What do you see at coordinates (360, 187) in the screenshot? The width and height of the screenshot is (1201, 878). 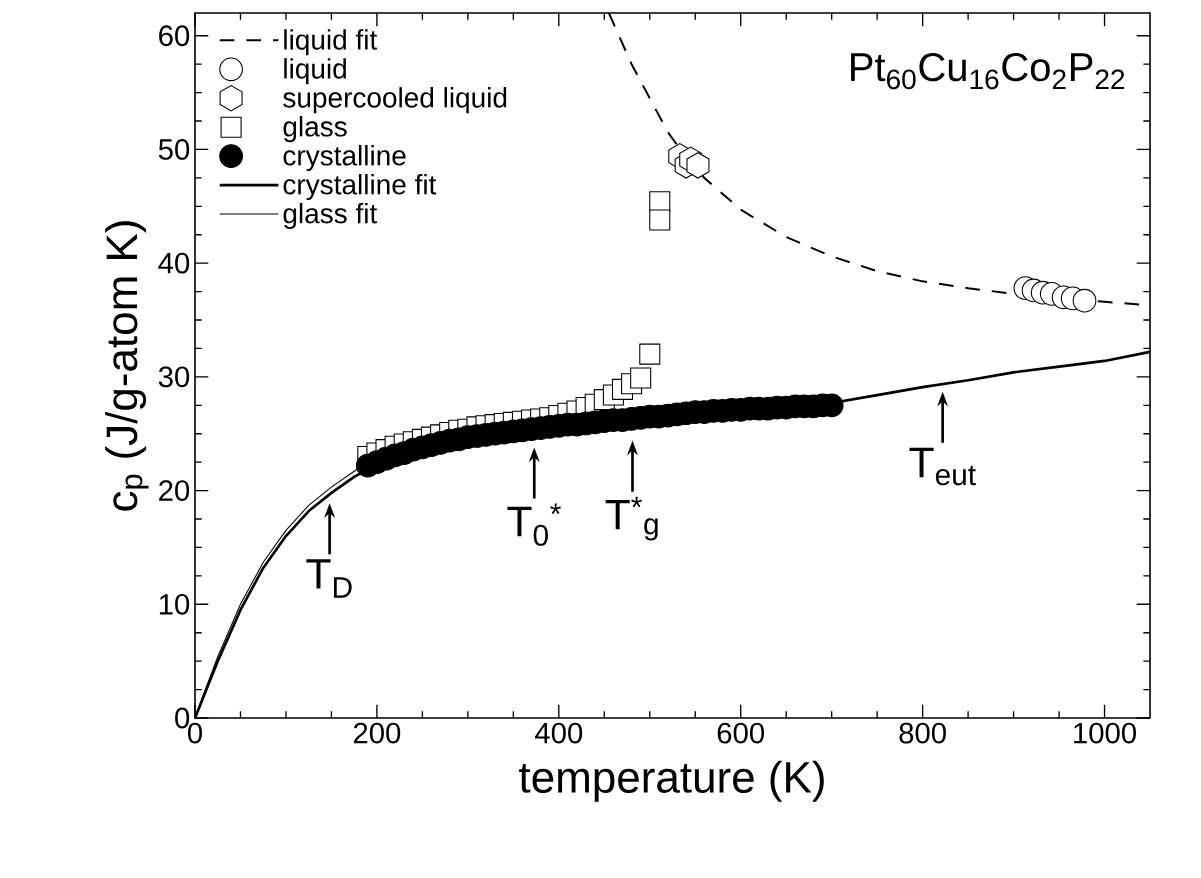 I see `legend-label: crystalline fit` at bounding box center [360, 187].